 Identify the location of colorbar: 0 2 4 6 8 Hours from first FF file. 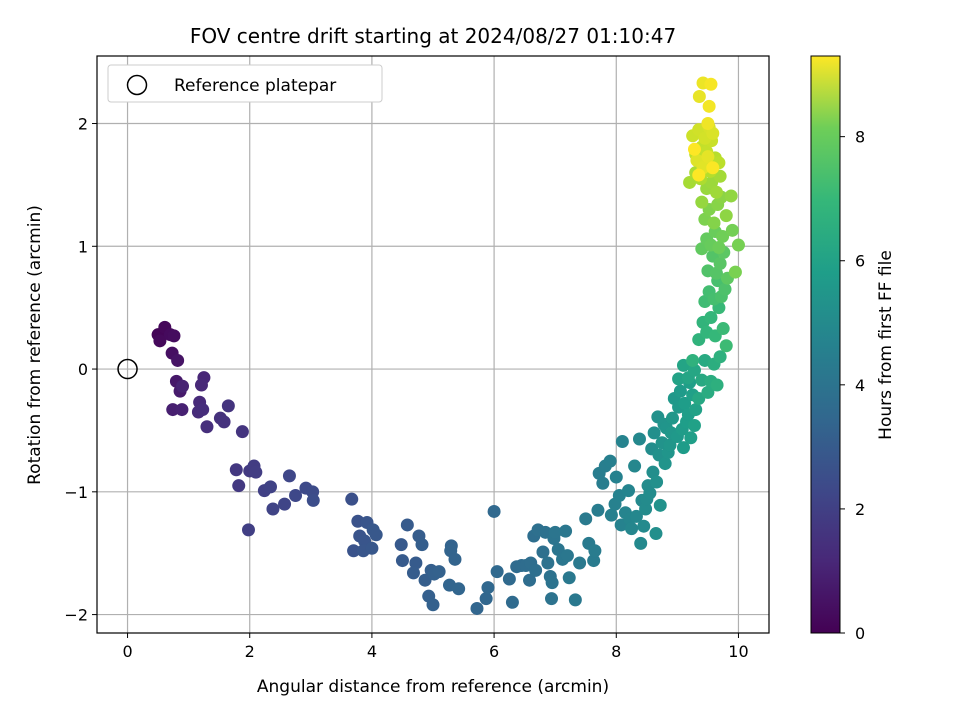
(853, 349).